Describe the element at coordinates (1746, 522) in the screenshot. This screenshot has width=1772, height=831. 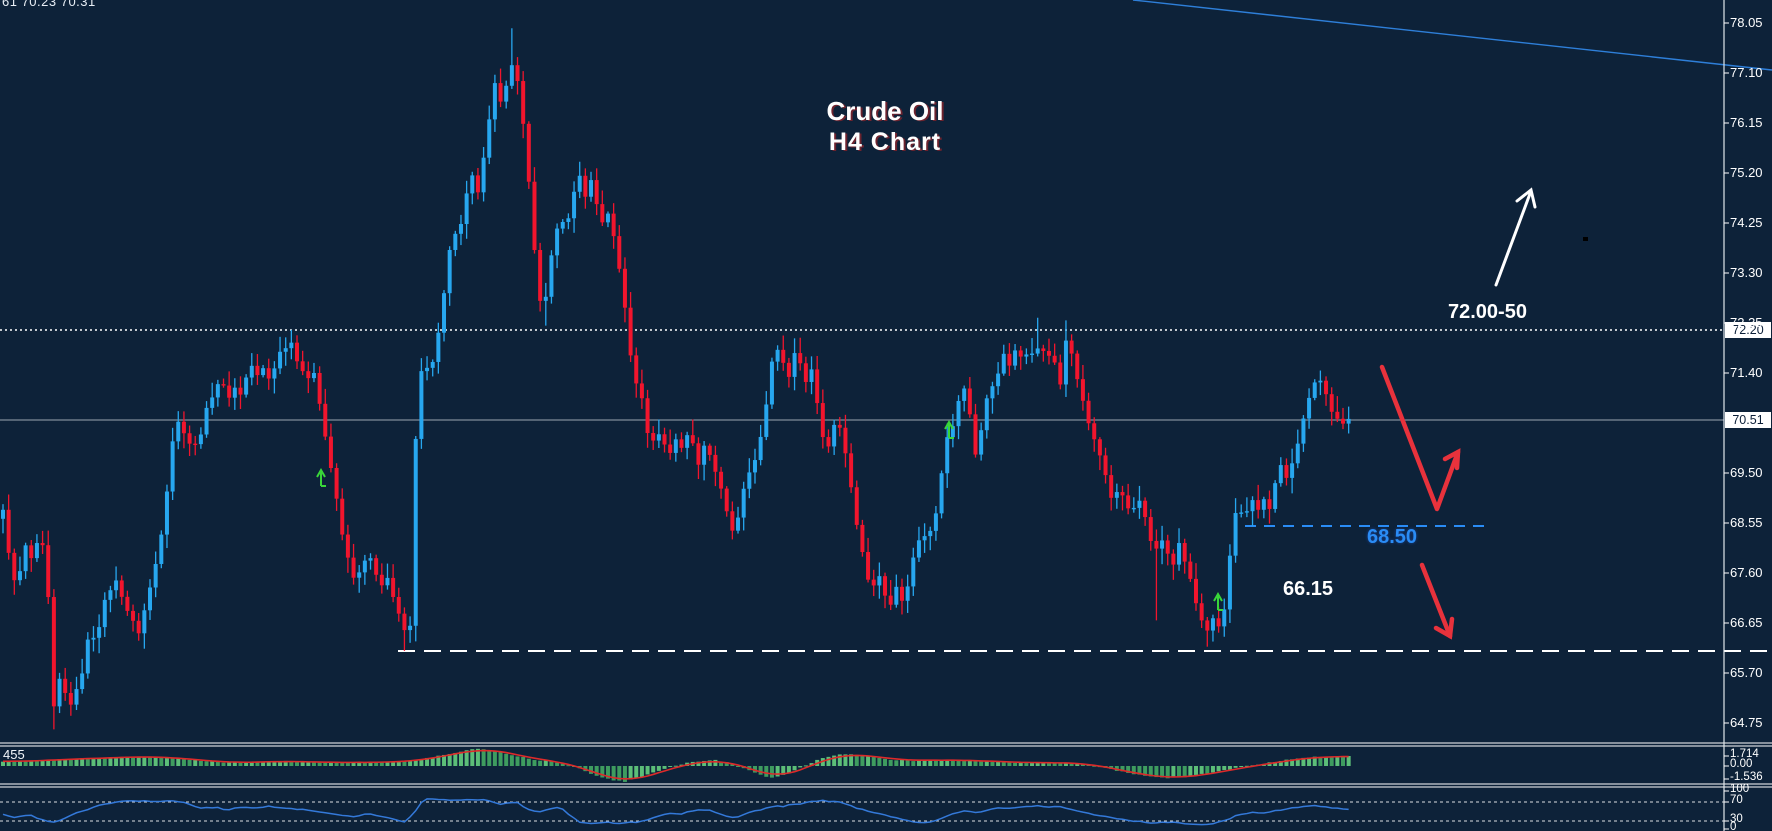
I see `price-axis-label: 68.55` at that location.